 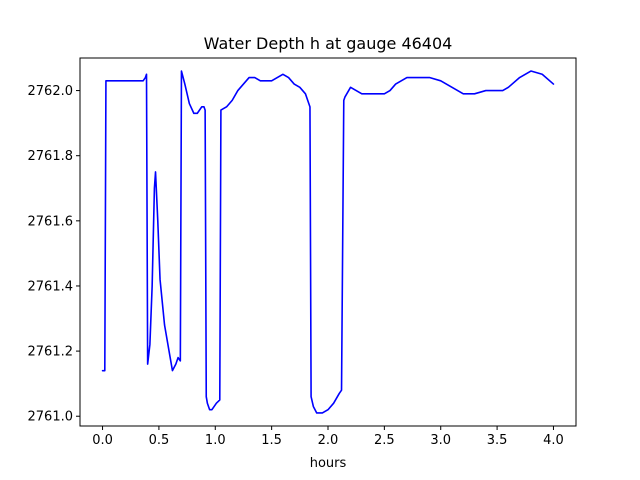 What do you see at coordinates (384, 440) in the screenshot?
I see `x-tick-label: 2.5` at bounding box center [384, 440].